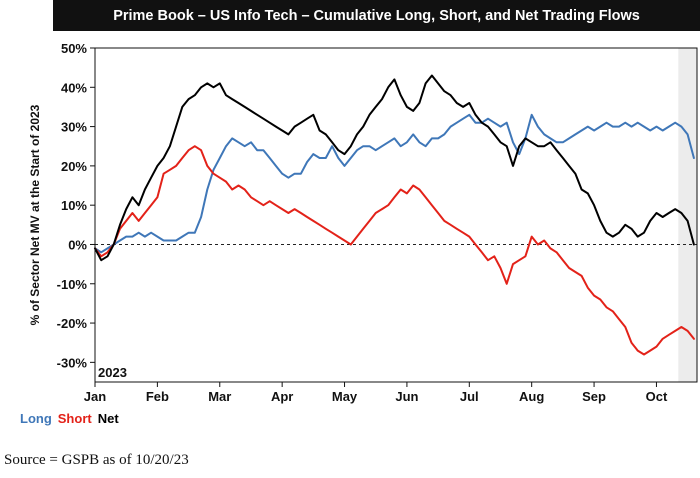 Image resolution: width=700 pixels, height=478 pixels. What do you see at coordinates (345, 396) in the screenshot?
I see `x-tick-label: May` at bounding box center [345, 396].